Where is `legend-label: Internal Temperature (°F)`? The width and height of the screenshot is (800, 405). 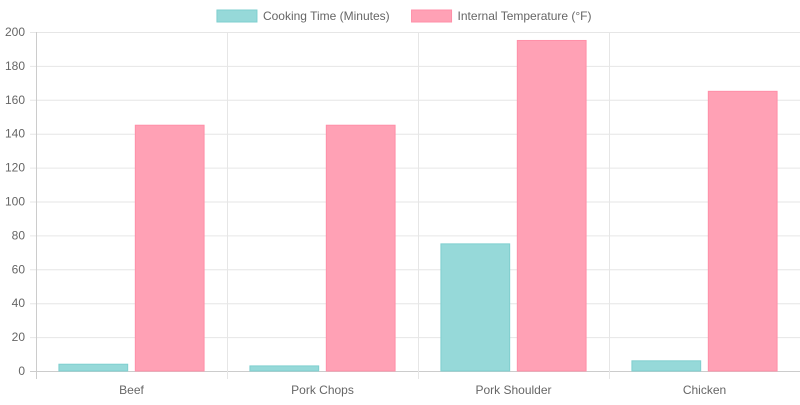
legend-label: Internal Temperature (°F) is located at coordinates (525, 16).